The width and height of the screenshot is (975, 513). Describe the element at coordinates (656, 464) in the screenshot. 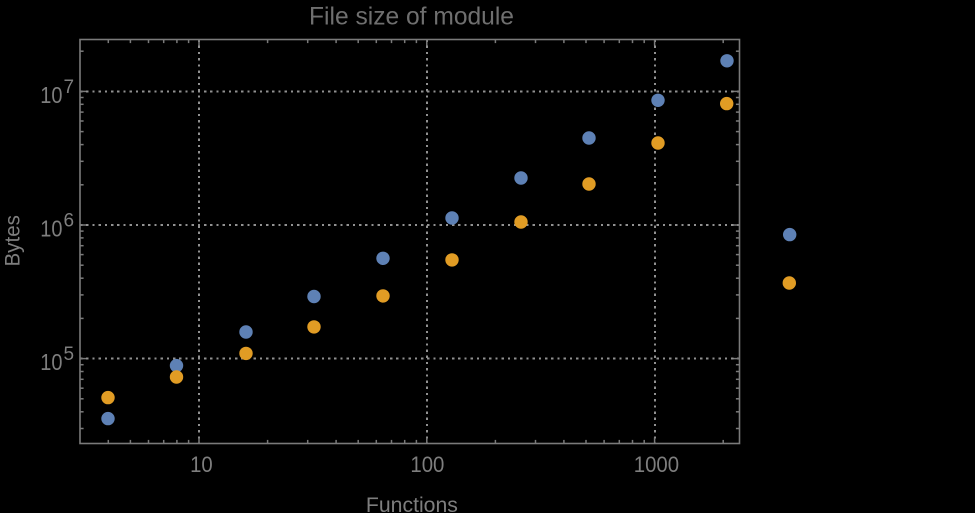

I see `svg-text: 1000` at that location.